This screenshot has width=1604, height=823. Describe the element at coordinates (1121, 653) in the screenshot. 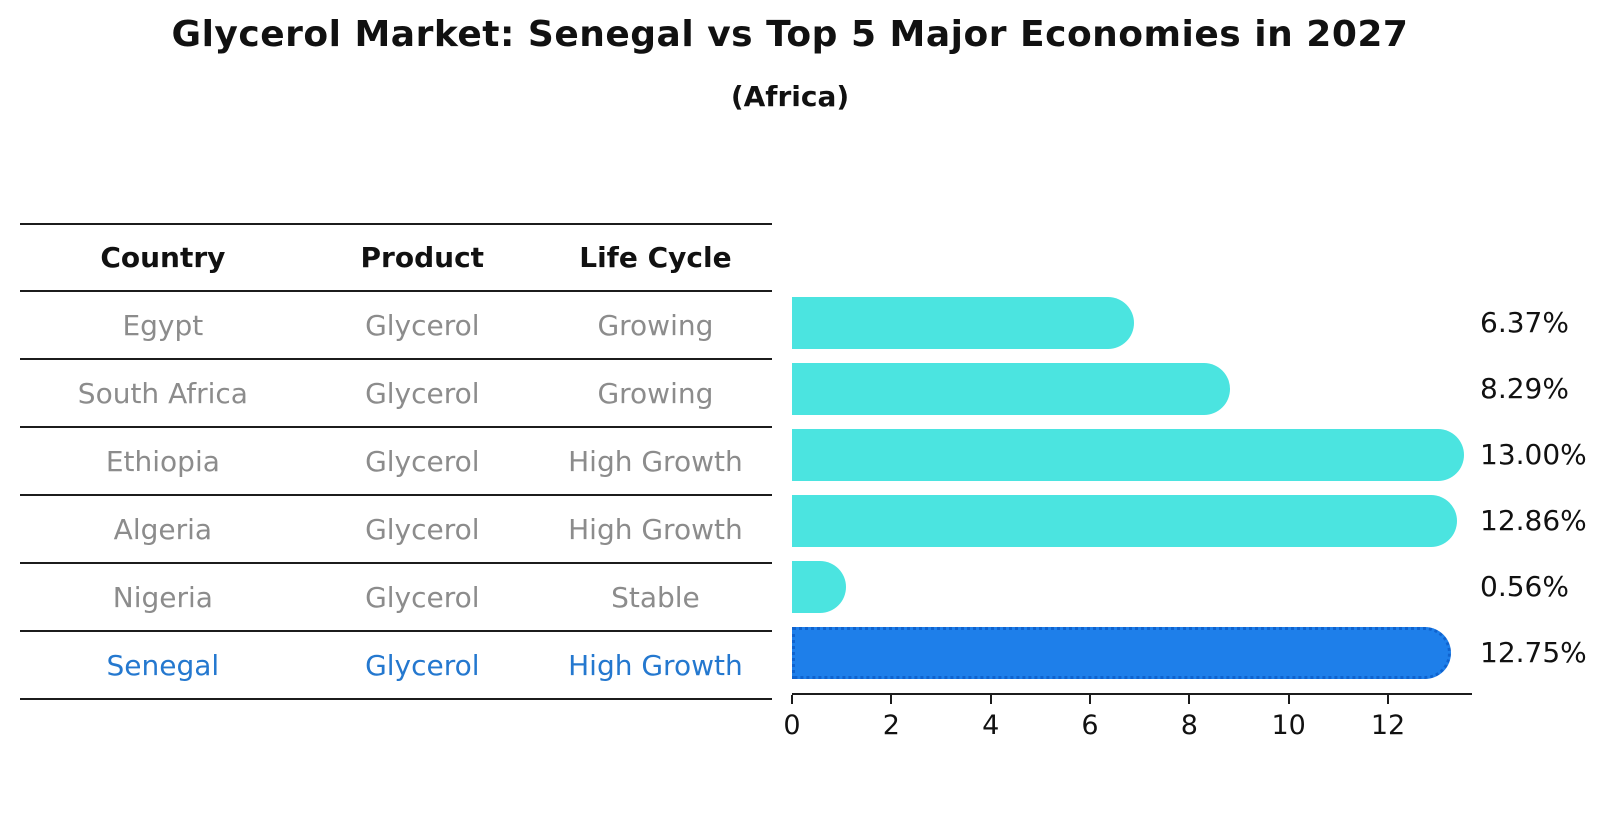

I see `bar-highlighted` at that location.